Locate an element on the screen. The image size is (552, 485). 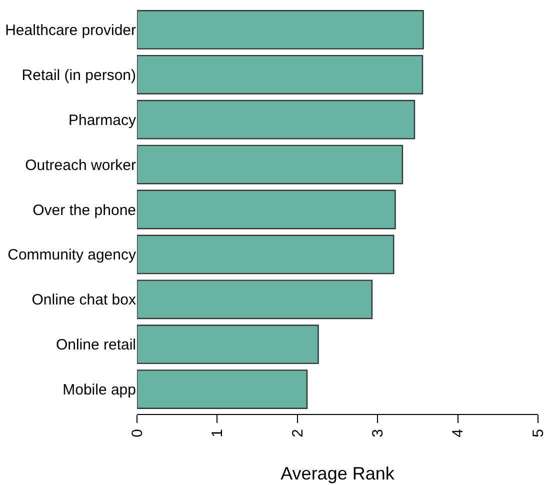
x-tick-label: 4 is located at coordinates (458, 433).